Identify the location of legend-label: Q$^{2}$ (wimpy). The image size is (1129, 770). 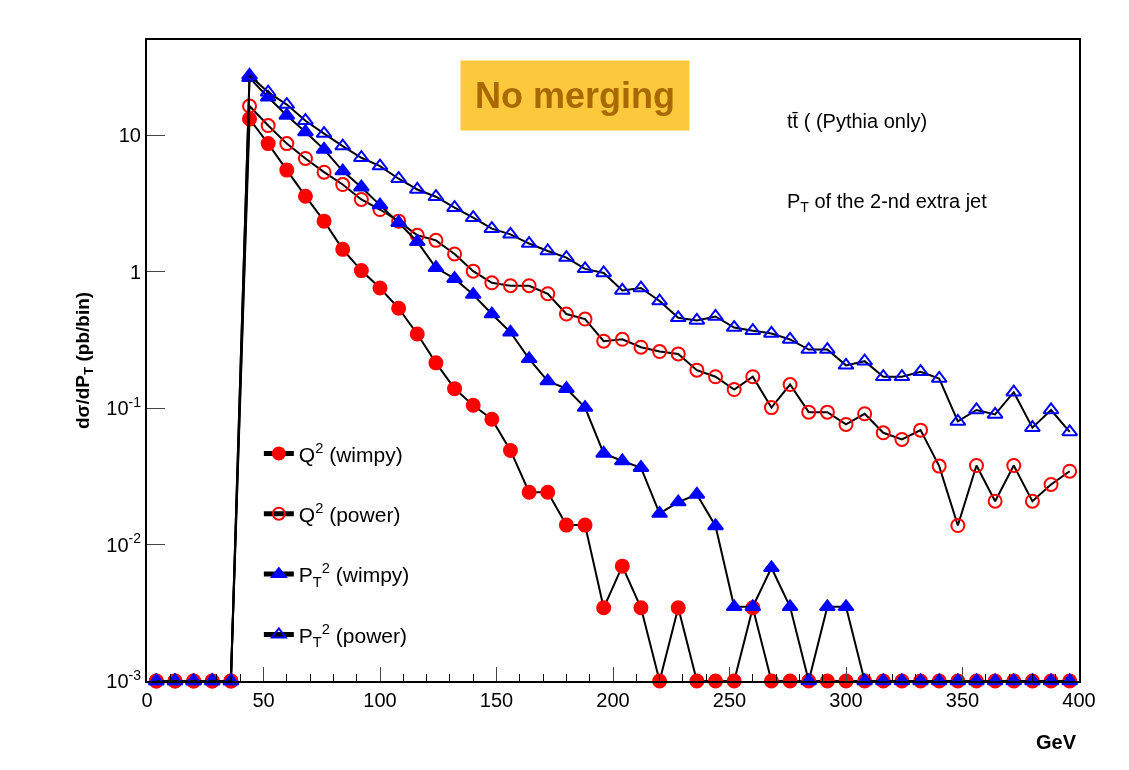
(350, 452).